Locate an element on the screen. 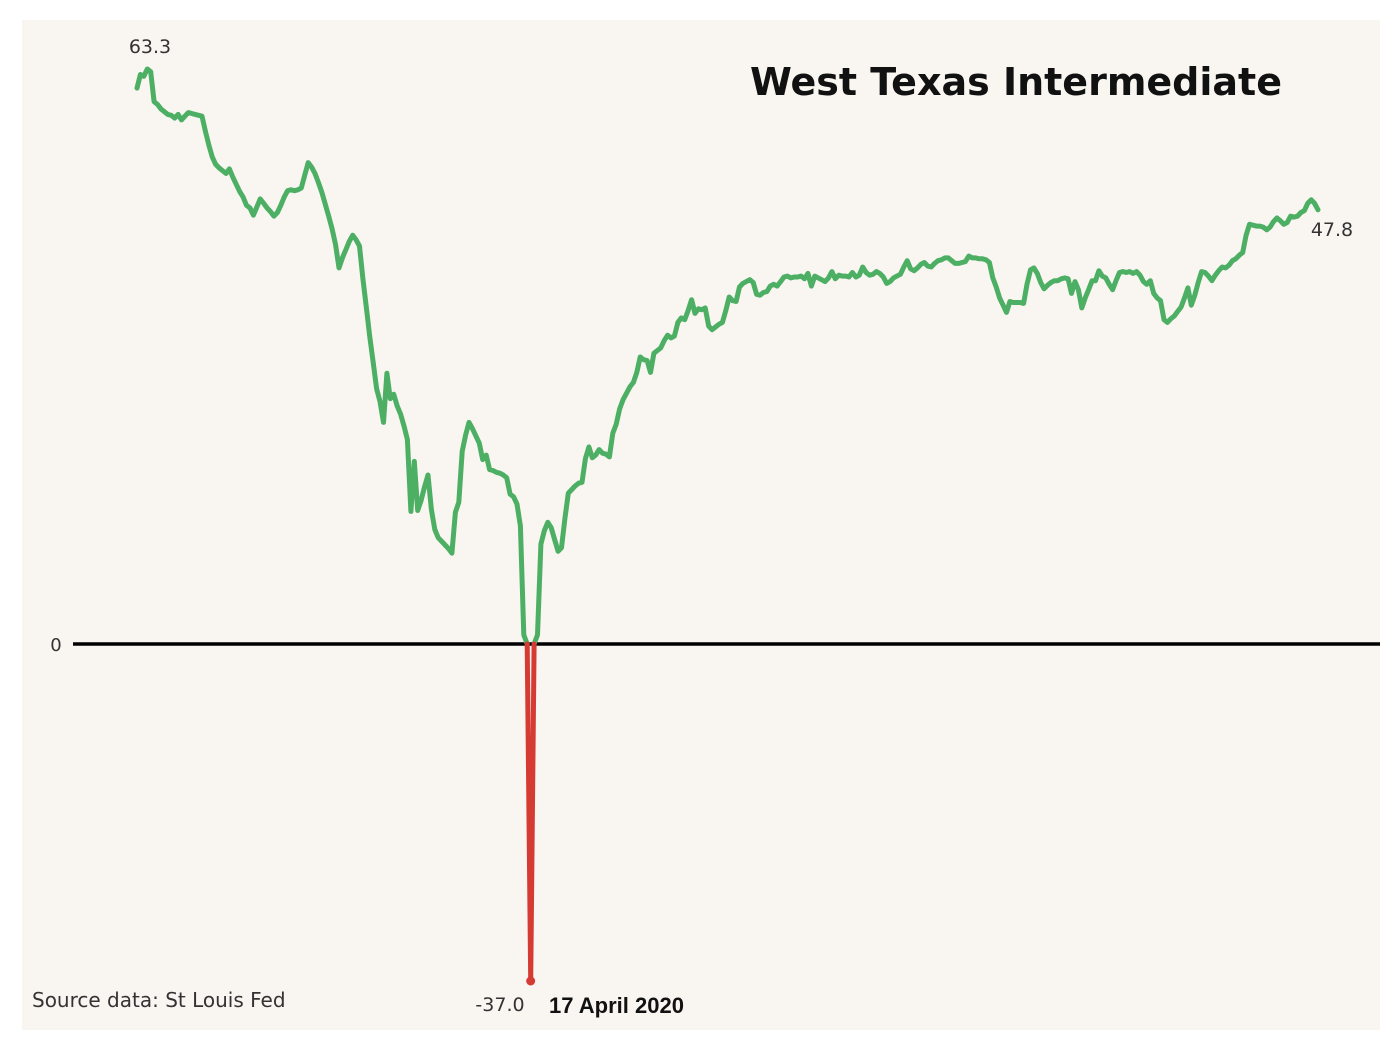 The image size is (1400, 1050). zero-tick-label: 0 is located at coordinates (55, 645).